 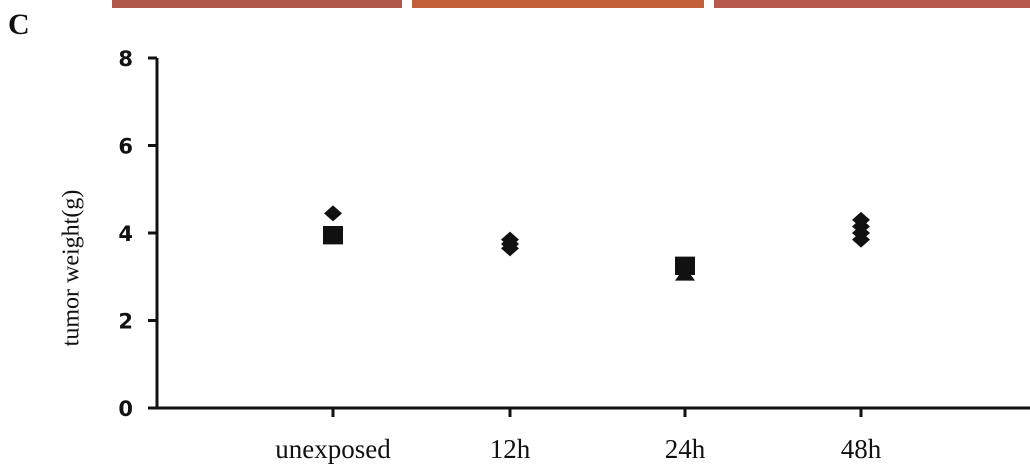 I want to click on x-tick-label: 24h, so click(x=685, y=449).